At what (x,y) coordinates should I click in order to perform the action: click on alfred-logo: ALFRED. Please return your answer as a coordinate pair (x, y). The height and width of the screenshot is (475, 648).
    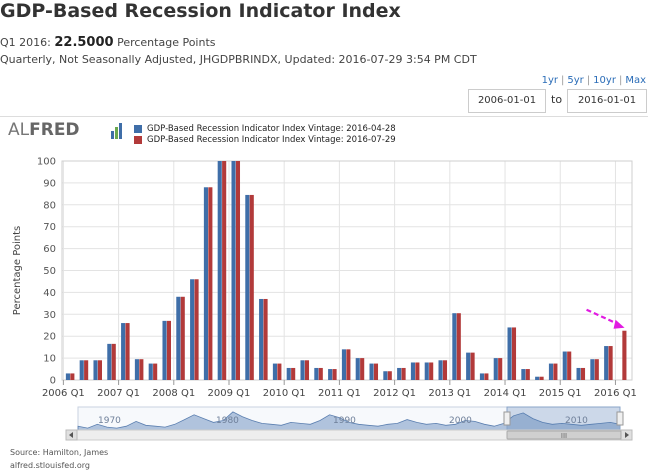
    Looking at the image, I should click on (44, 130).